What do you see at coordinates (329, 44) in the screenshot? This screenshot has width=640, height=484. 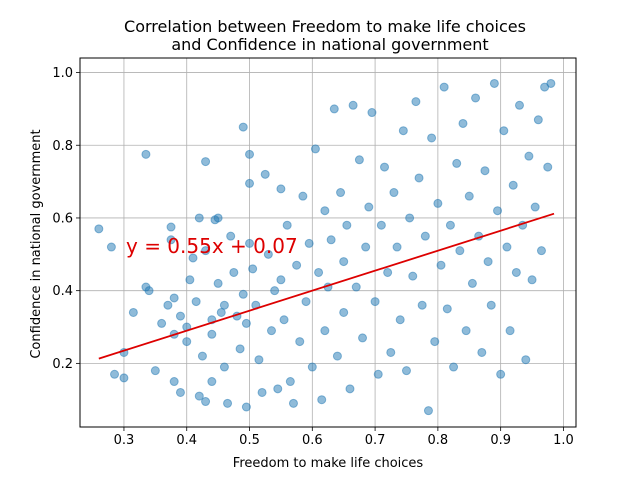 I see `chart-title-line2: and Confidence in national government` at bounding box center [329, 44].